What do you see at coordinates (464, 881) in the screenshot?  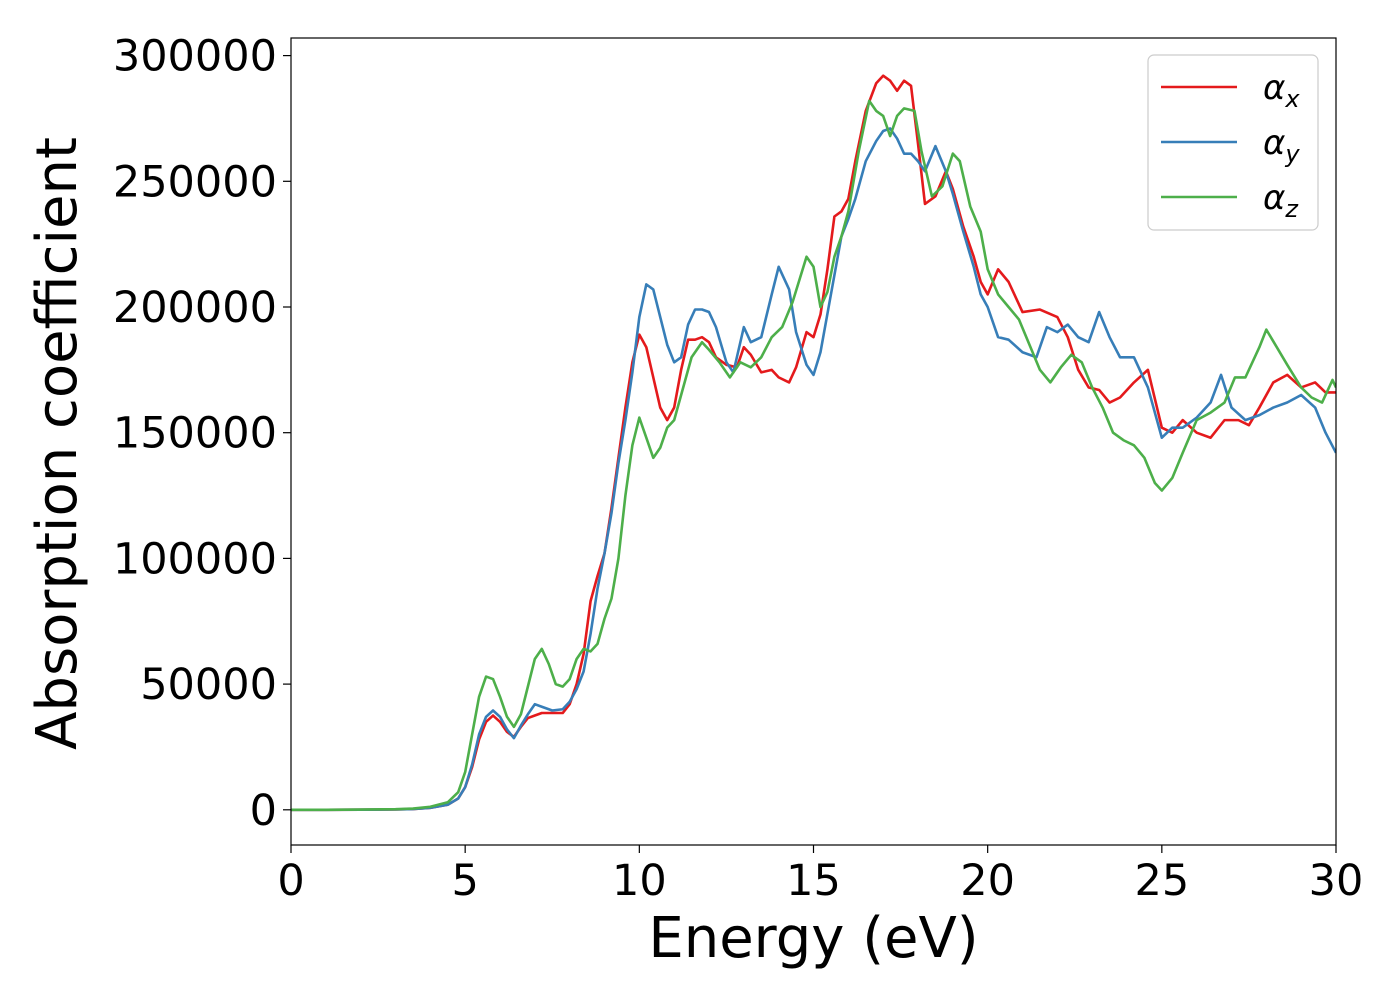 I see `x-tick-label: 5` at bounding box center [464, 881].